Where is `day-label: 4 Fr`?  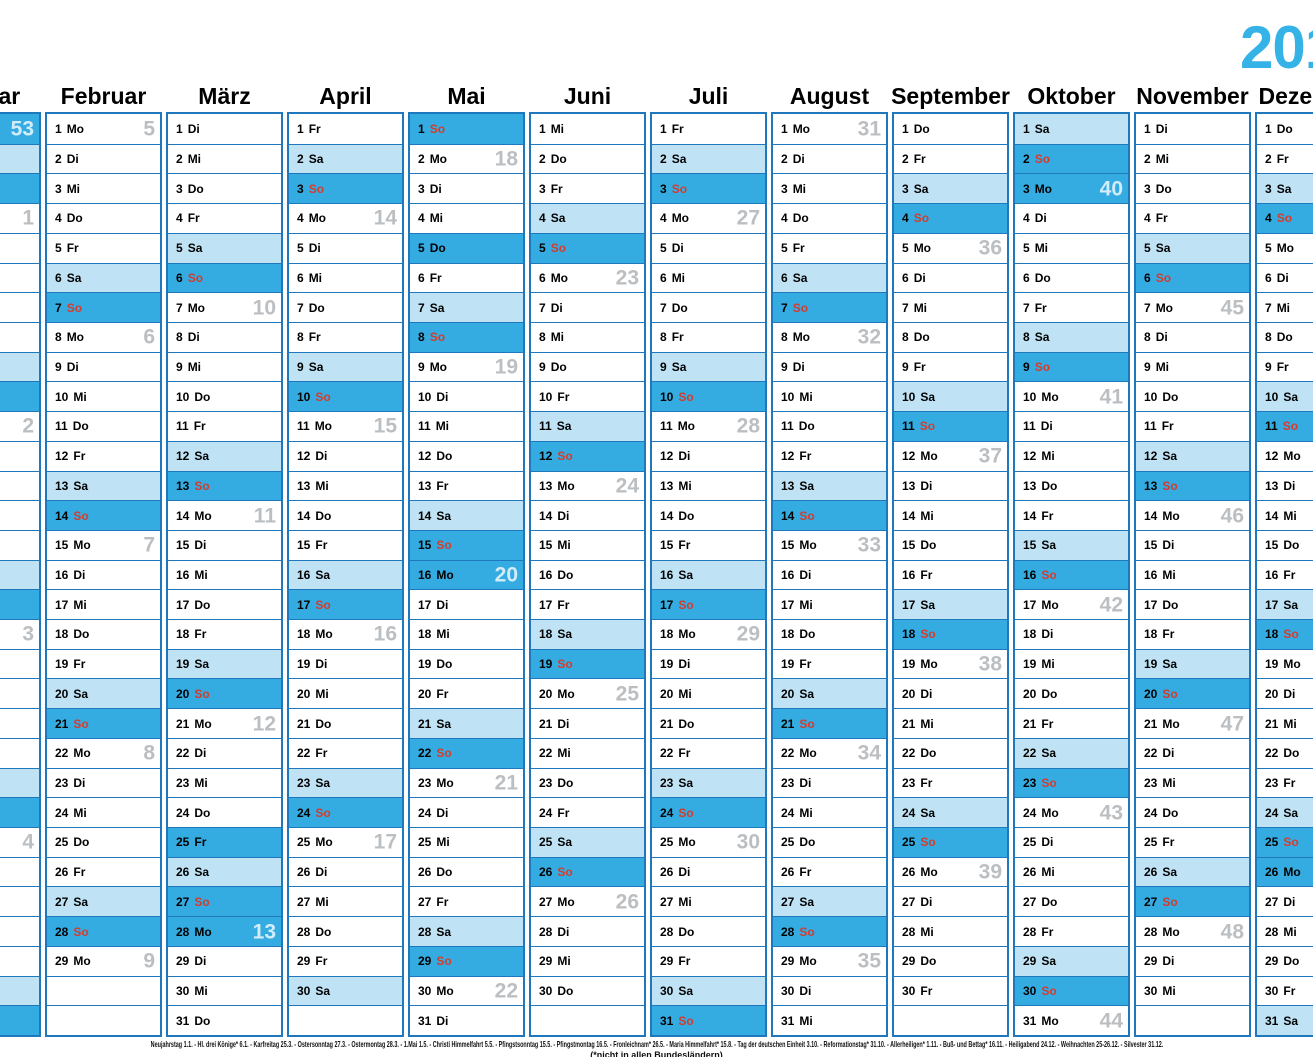
day-label: 4 Fr is located at coordinates (188, 218).